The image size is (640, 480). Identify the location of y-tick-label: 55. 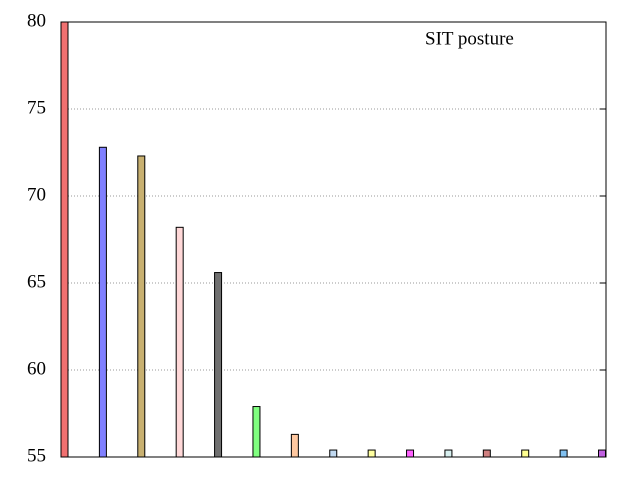
(36, 455).